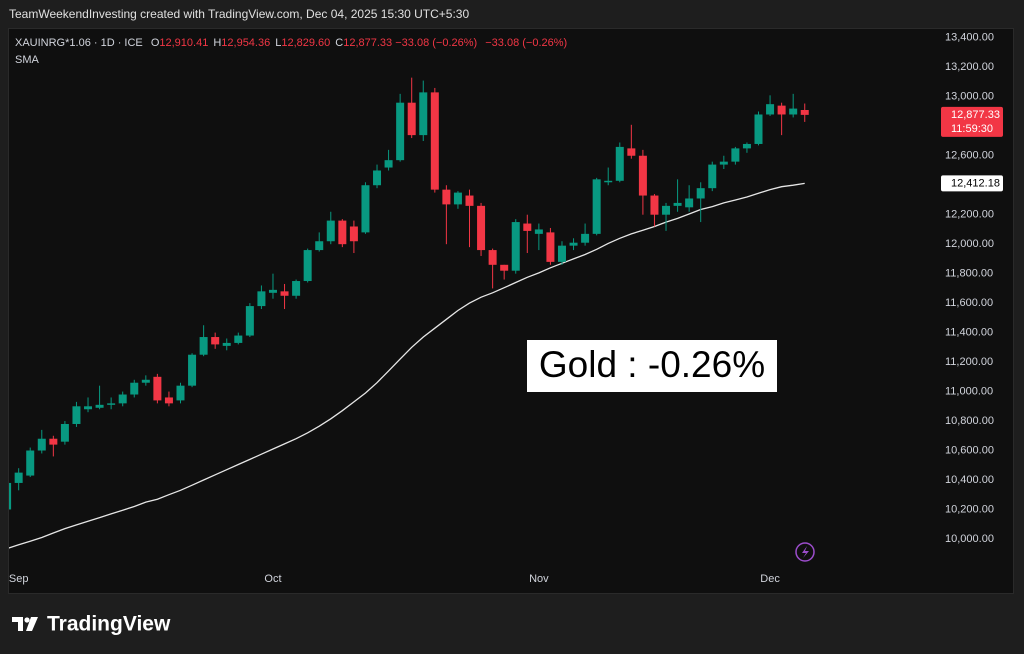  Describe the element at coordinates (975, 115) in the screenshot. I see `last-price: 12,877.33` at that location.